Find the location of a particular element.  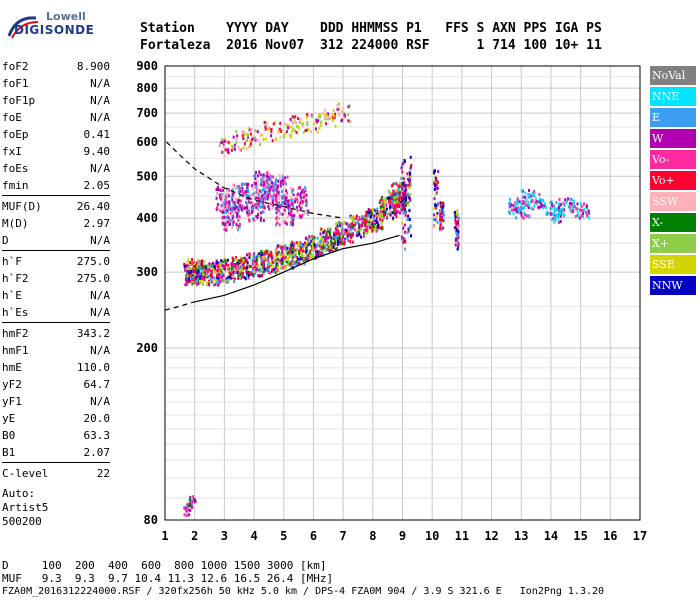

param-value: 64.7 is located at coordinates (97, 384).